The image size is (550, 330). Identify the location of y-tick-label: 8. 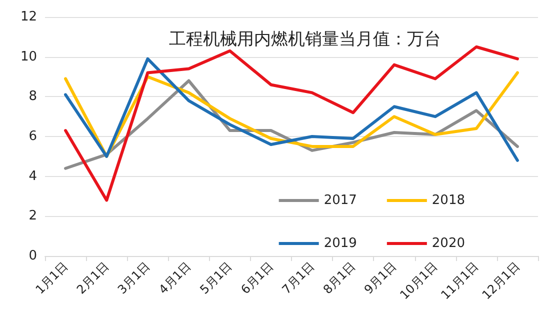
(32, 96).